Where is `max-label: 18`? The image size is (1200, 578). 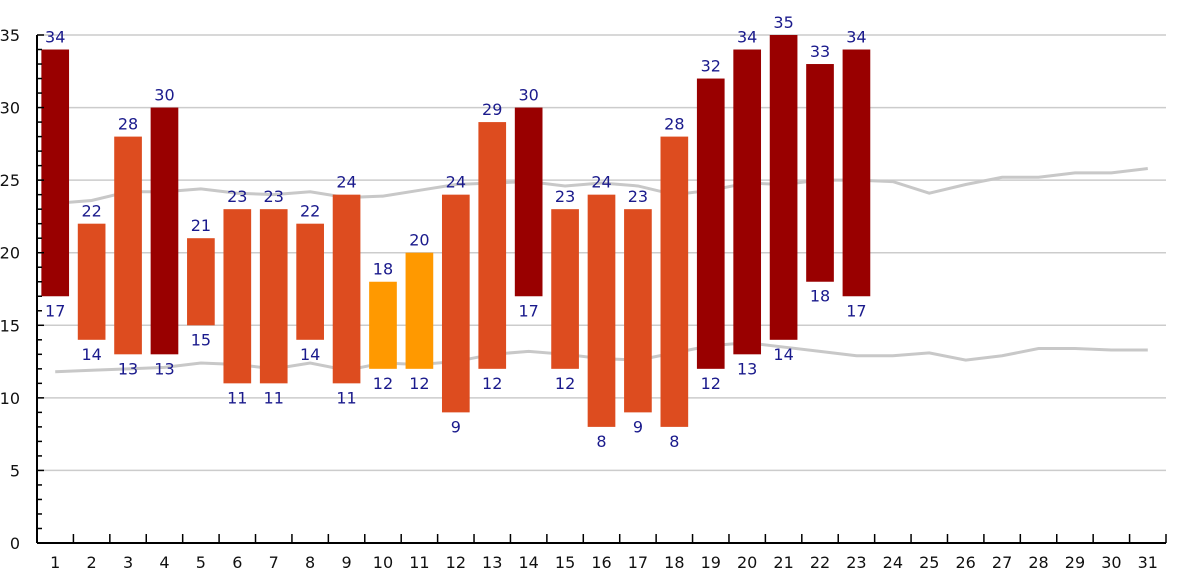 max-label: 18 is located at coordinates (383, 269).